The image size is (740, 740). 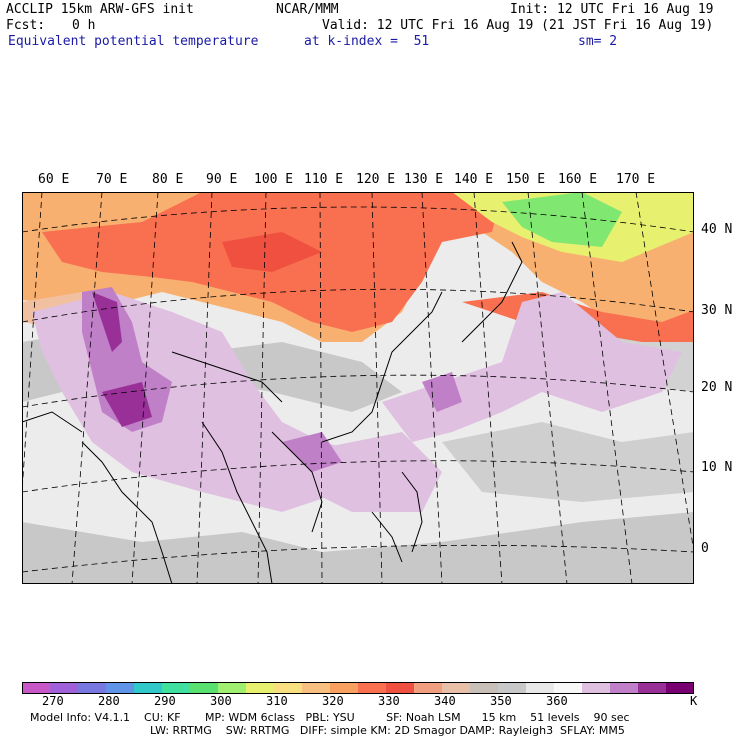 What do you see at coordinates (424, 179) in the screenshot?
I see `lon-label: 130 E` at bounding box center [424, 179].